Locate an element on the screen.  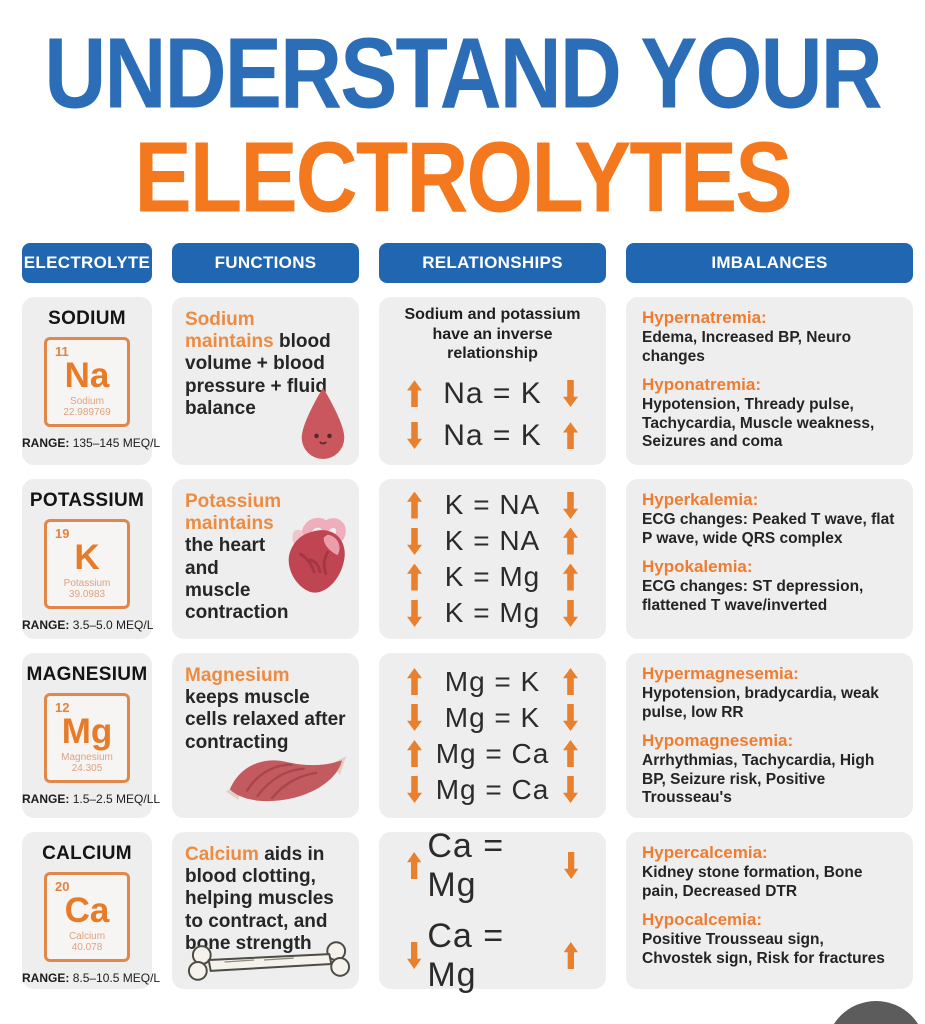
range-value: 3.5–5.0 MEQ/L is located at coordinates (113, 625).